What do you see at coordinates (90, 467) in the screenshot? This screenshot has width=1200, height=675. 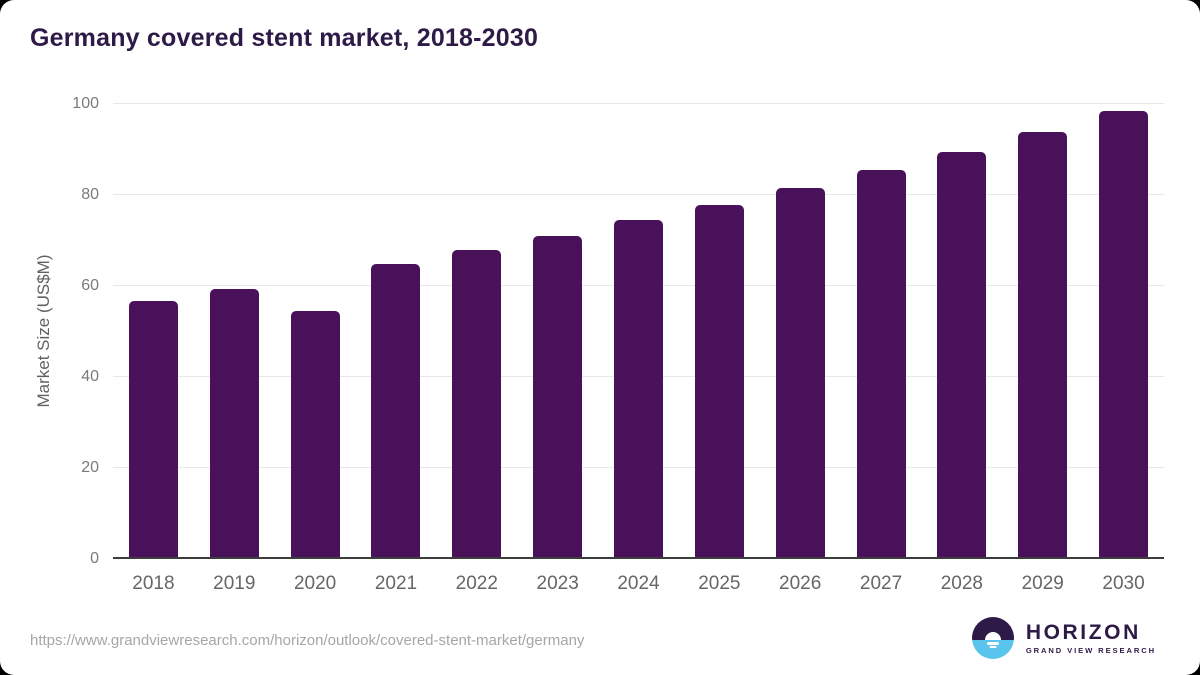 I see `y-tick-label: 20` at bounding box center [90, 467].